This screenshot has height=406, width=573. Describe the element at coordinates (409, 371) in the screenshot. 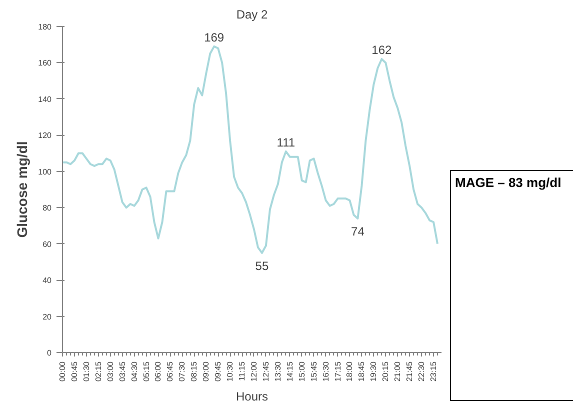

I see `x-tick-label: 21:45` at that location.